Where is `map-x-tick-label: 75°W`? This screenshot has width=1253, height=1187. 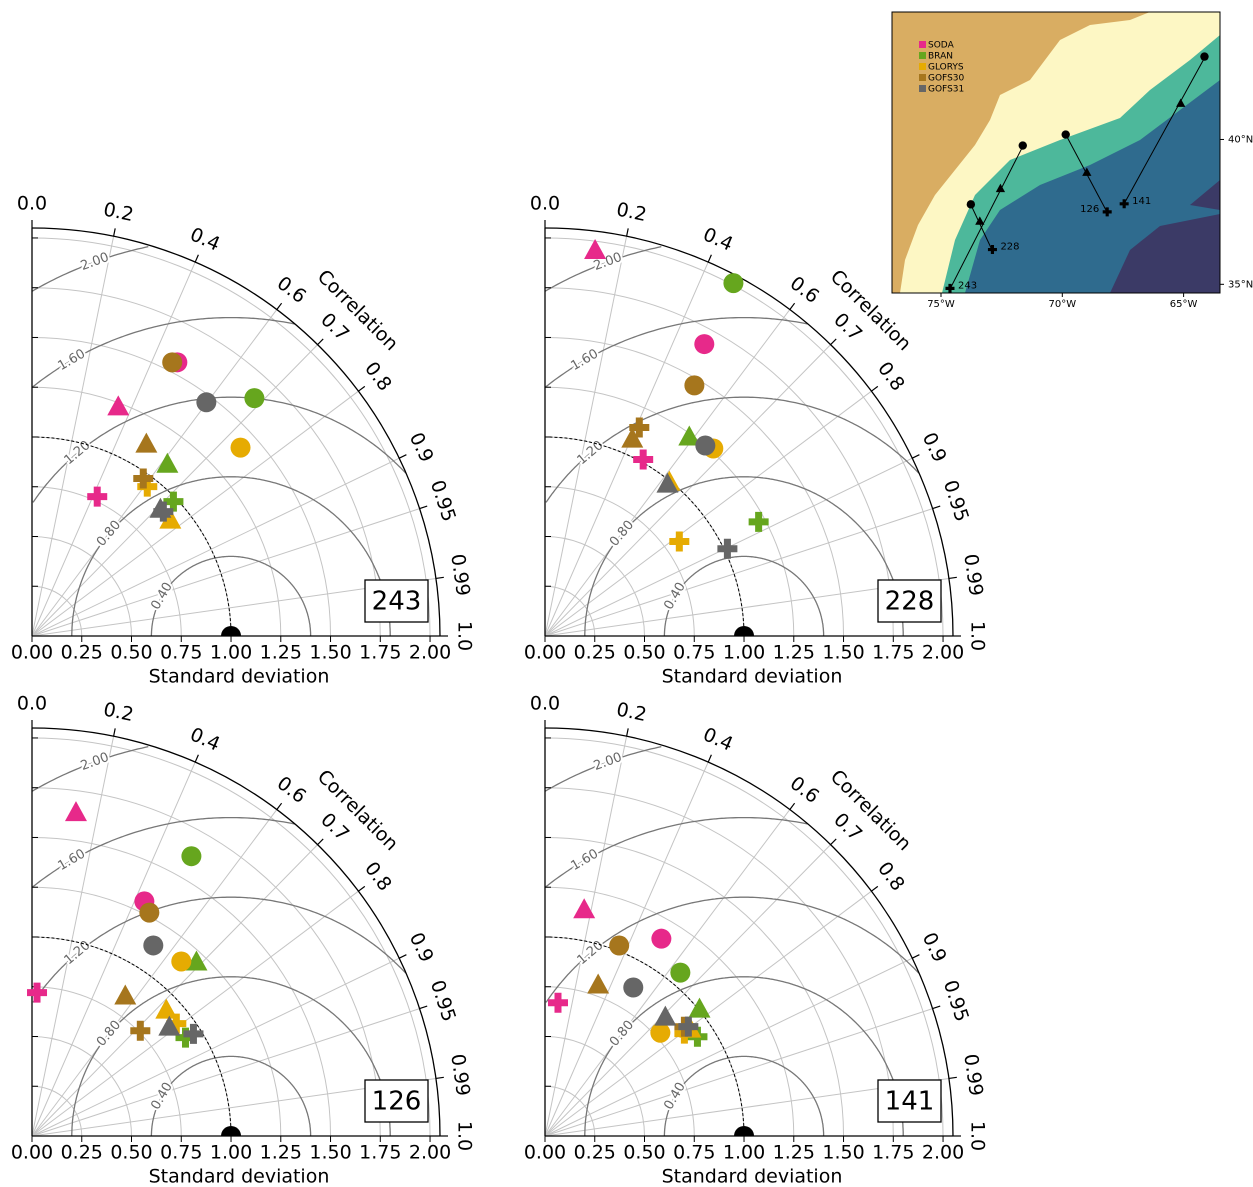
map-x-tick-label: 75°W is located at coordinates (941, 304).